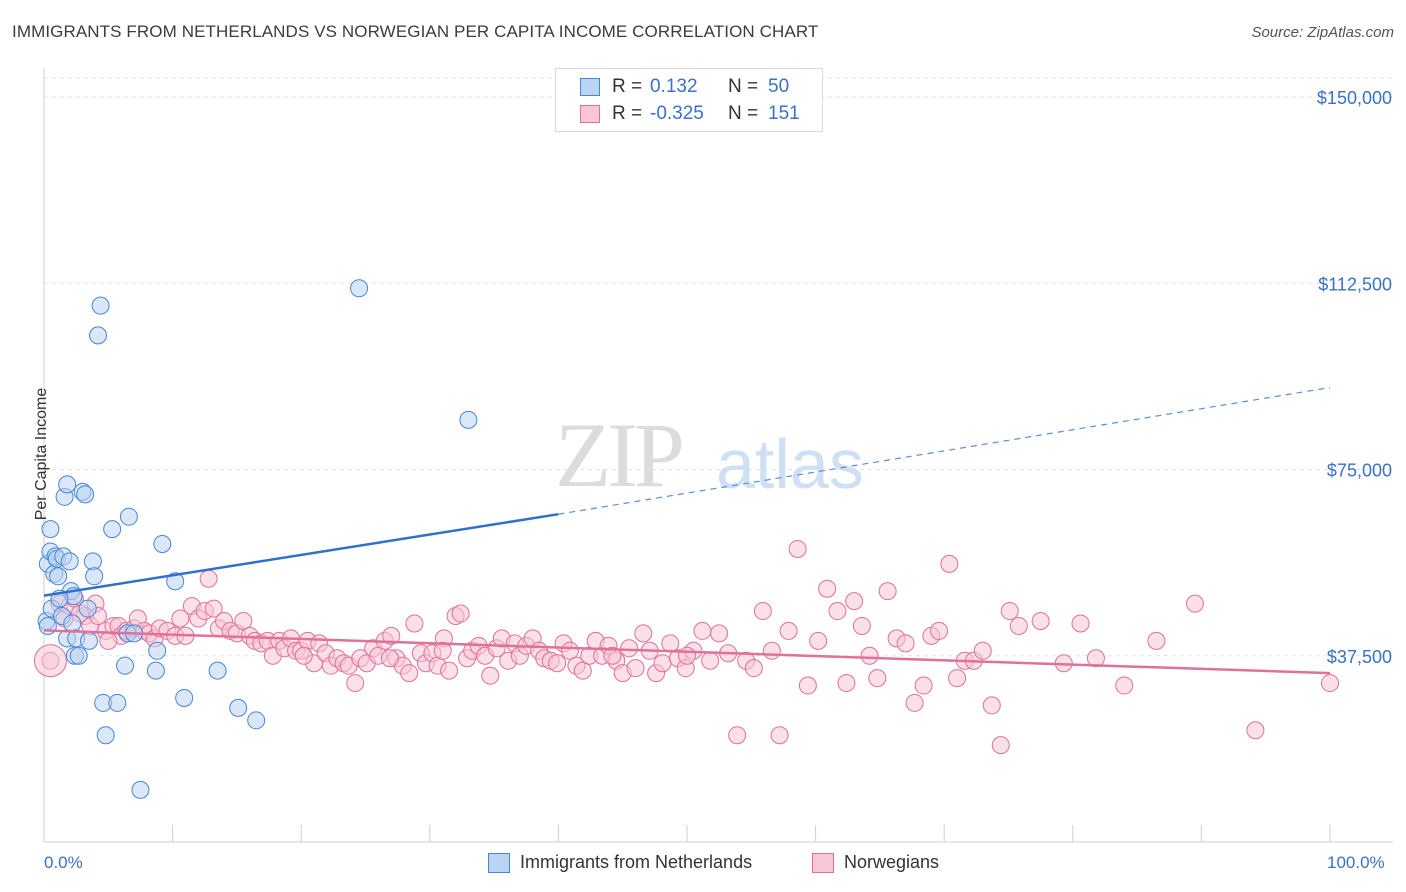 The height and width of the screenshot is (892, 1406). Describe the element at coordinates (892, 862) in the screenshot. I see `bottom-legend-label-norwegians: Norwegians` at that location.